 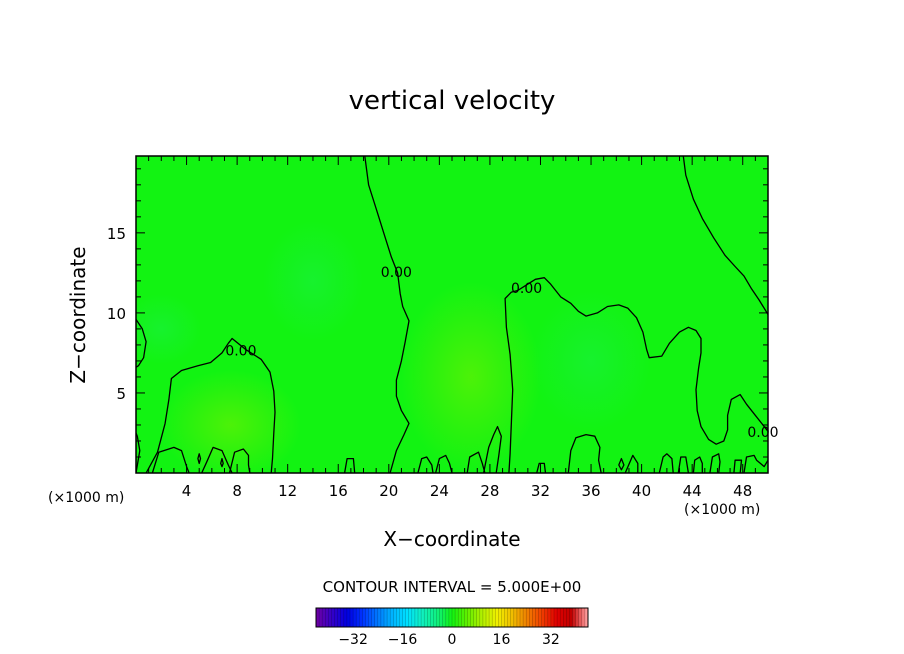 What do you see at coordinates (590, 491) in the screenshot?
I see `x-tick-label: 36` at bounding box center [590, 491].